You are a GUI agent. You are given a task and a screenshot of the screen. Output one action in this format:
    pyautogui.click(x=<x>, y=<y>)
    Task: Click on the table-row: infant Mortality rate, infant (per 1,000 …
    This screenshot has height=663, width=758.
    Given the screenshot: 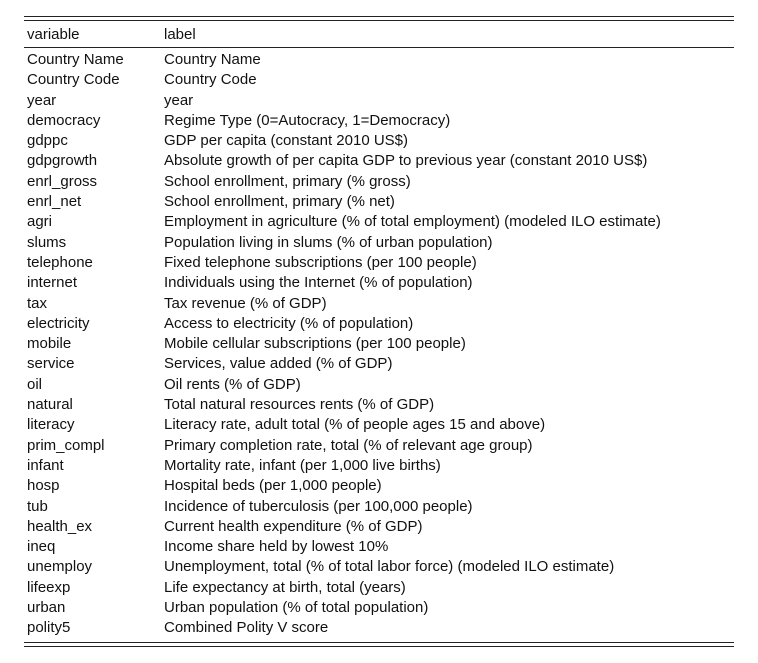 What is the action you would take?
    pyautogui.click(x=379, y=466)
    